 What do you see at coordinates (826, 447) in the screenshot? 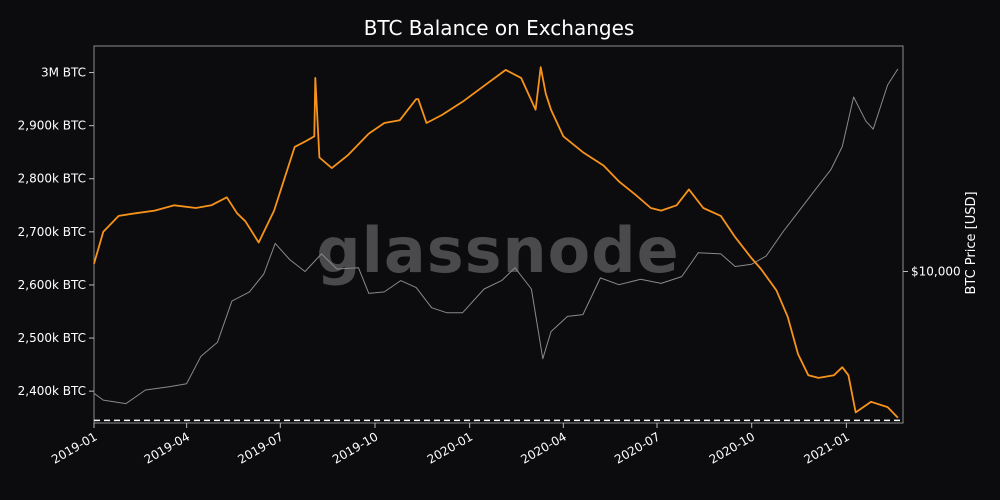
I see `x-tick-label: 2021-01` at bounding box center [826, 447].